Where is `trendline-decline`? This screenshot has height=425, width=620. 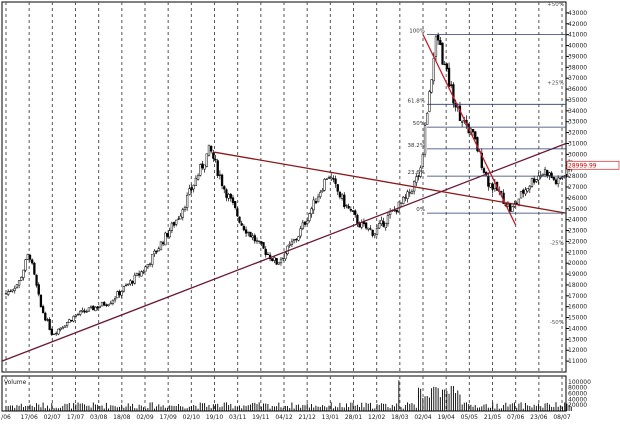 trendline-decline is located at coordinates (469, 130).